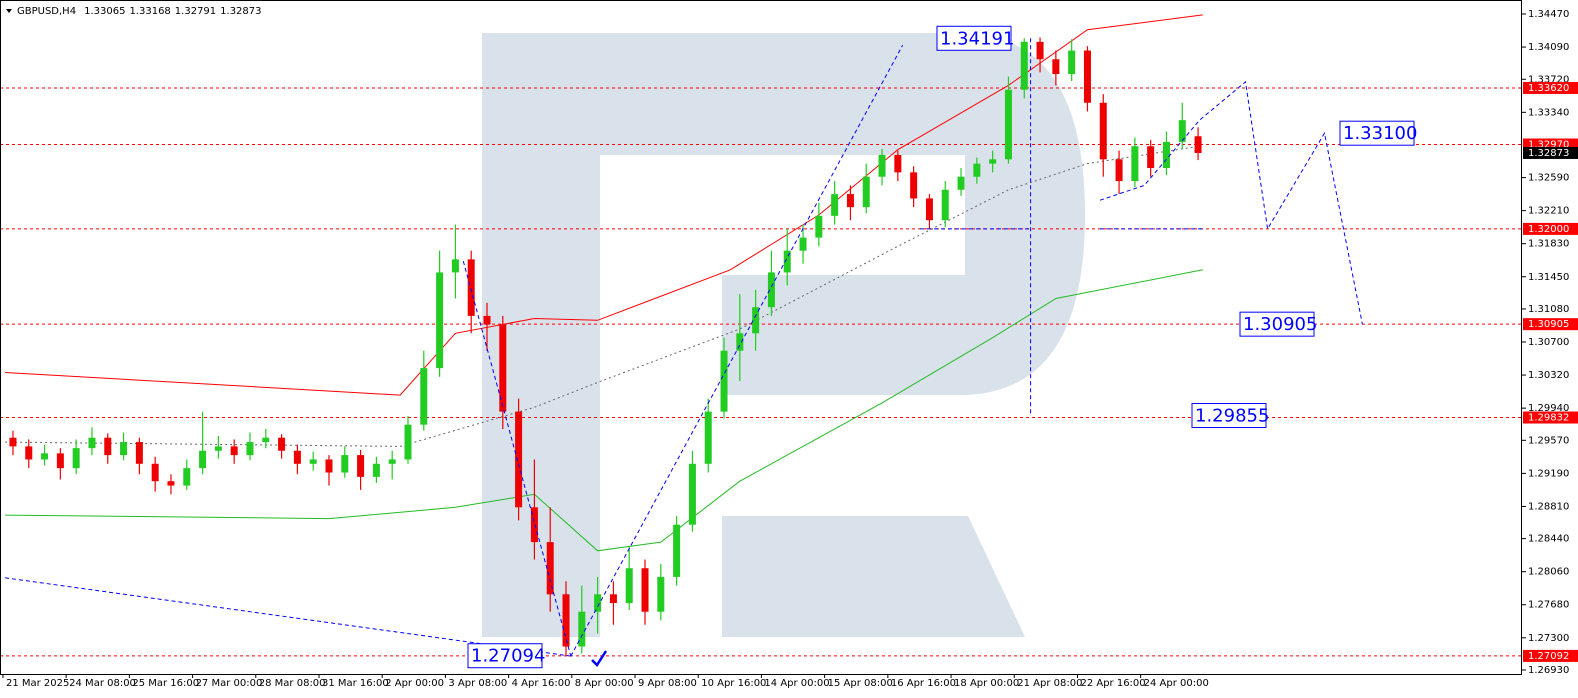 Image resolution: width=1578 pixels, height=698 pixels. I want to click on annotation-label: 1.27094, so click(508, 656).